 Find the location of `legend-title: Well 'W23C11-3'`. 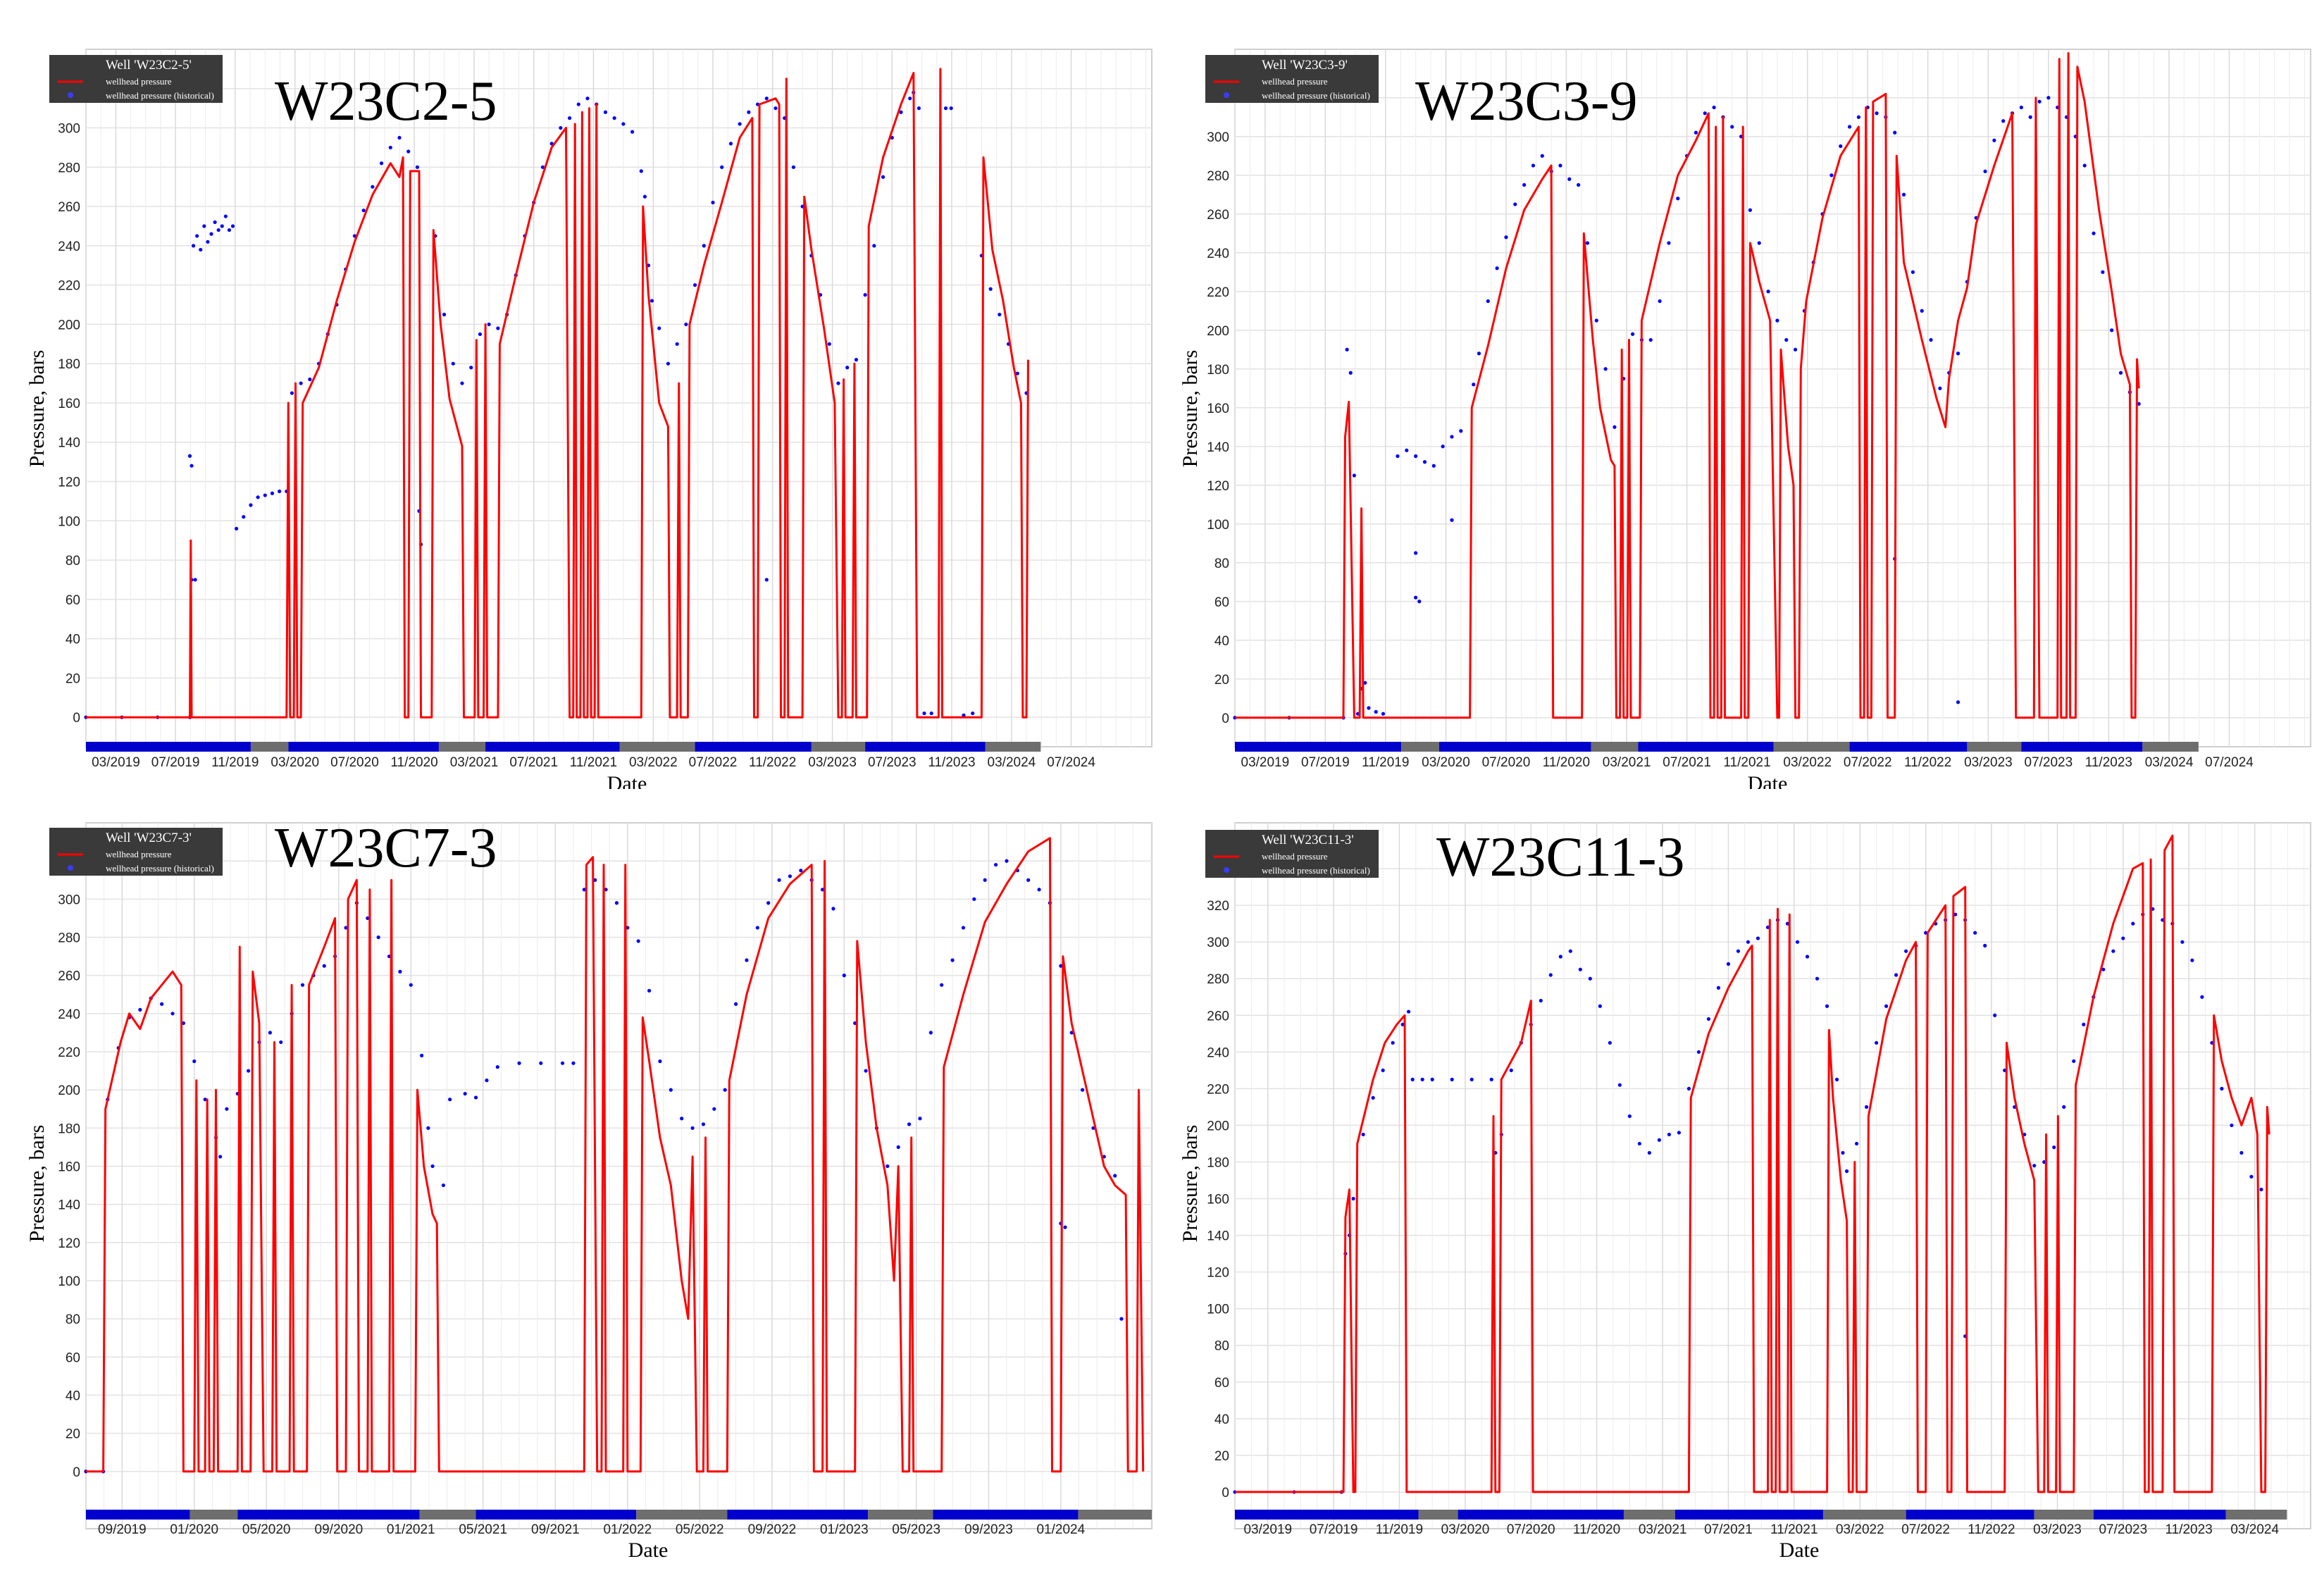

legend-title: Well 'W23C11-3' is located at coordinates (1308, 840).